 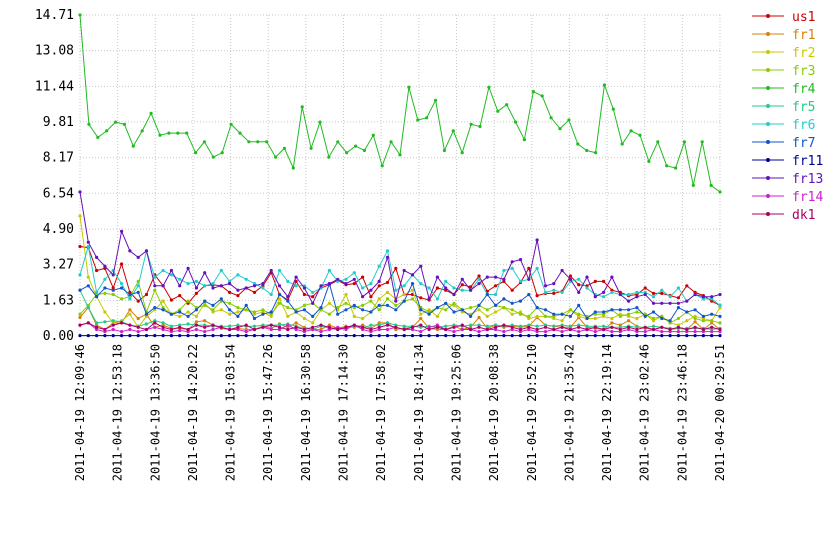 What do you see at coordinates (381, 412) in the screenshot?
I see `x-tick-label: 2011-04-19 17:58:02` at bounding box center [381, 412].